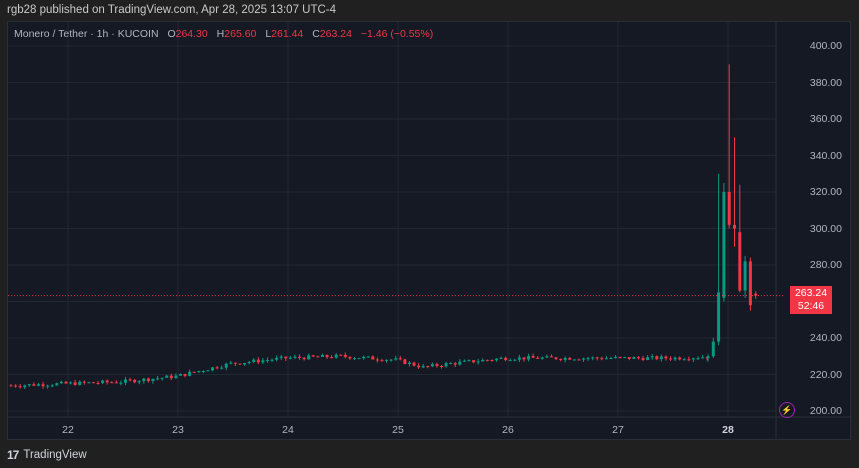 The width and height of the screenshot is (859, 468). I want to click on symbol-label: Monero / Tether · 1h · KUCOIN, so click(86, 34).